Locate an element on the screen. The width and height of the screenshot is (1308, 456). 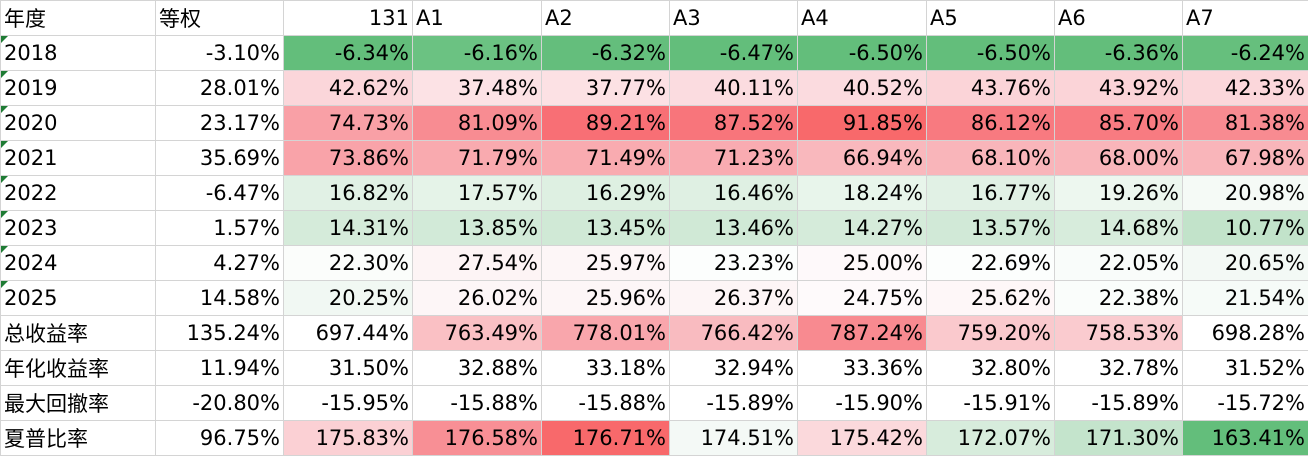
value-cell: 37.48% is located at coordinates (477, 88).